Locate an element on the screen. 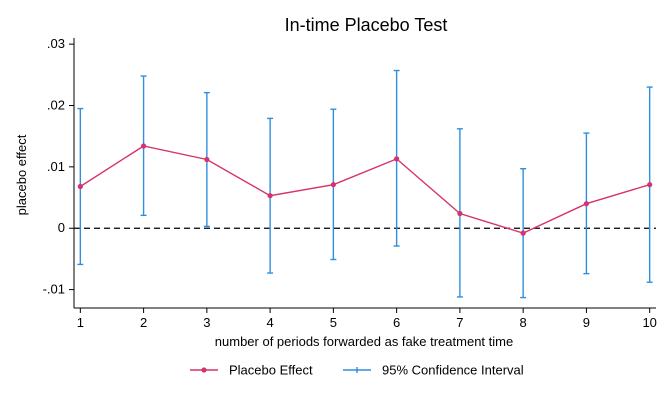 This screenshot has height=402, width=670. legend-label-ci: 95% Confidence Interval is located at coordinates (453, 370).